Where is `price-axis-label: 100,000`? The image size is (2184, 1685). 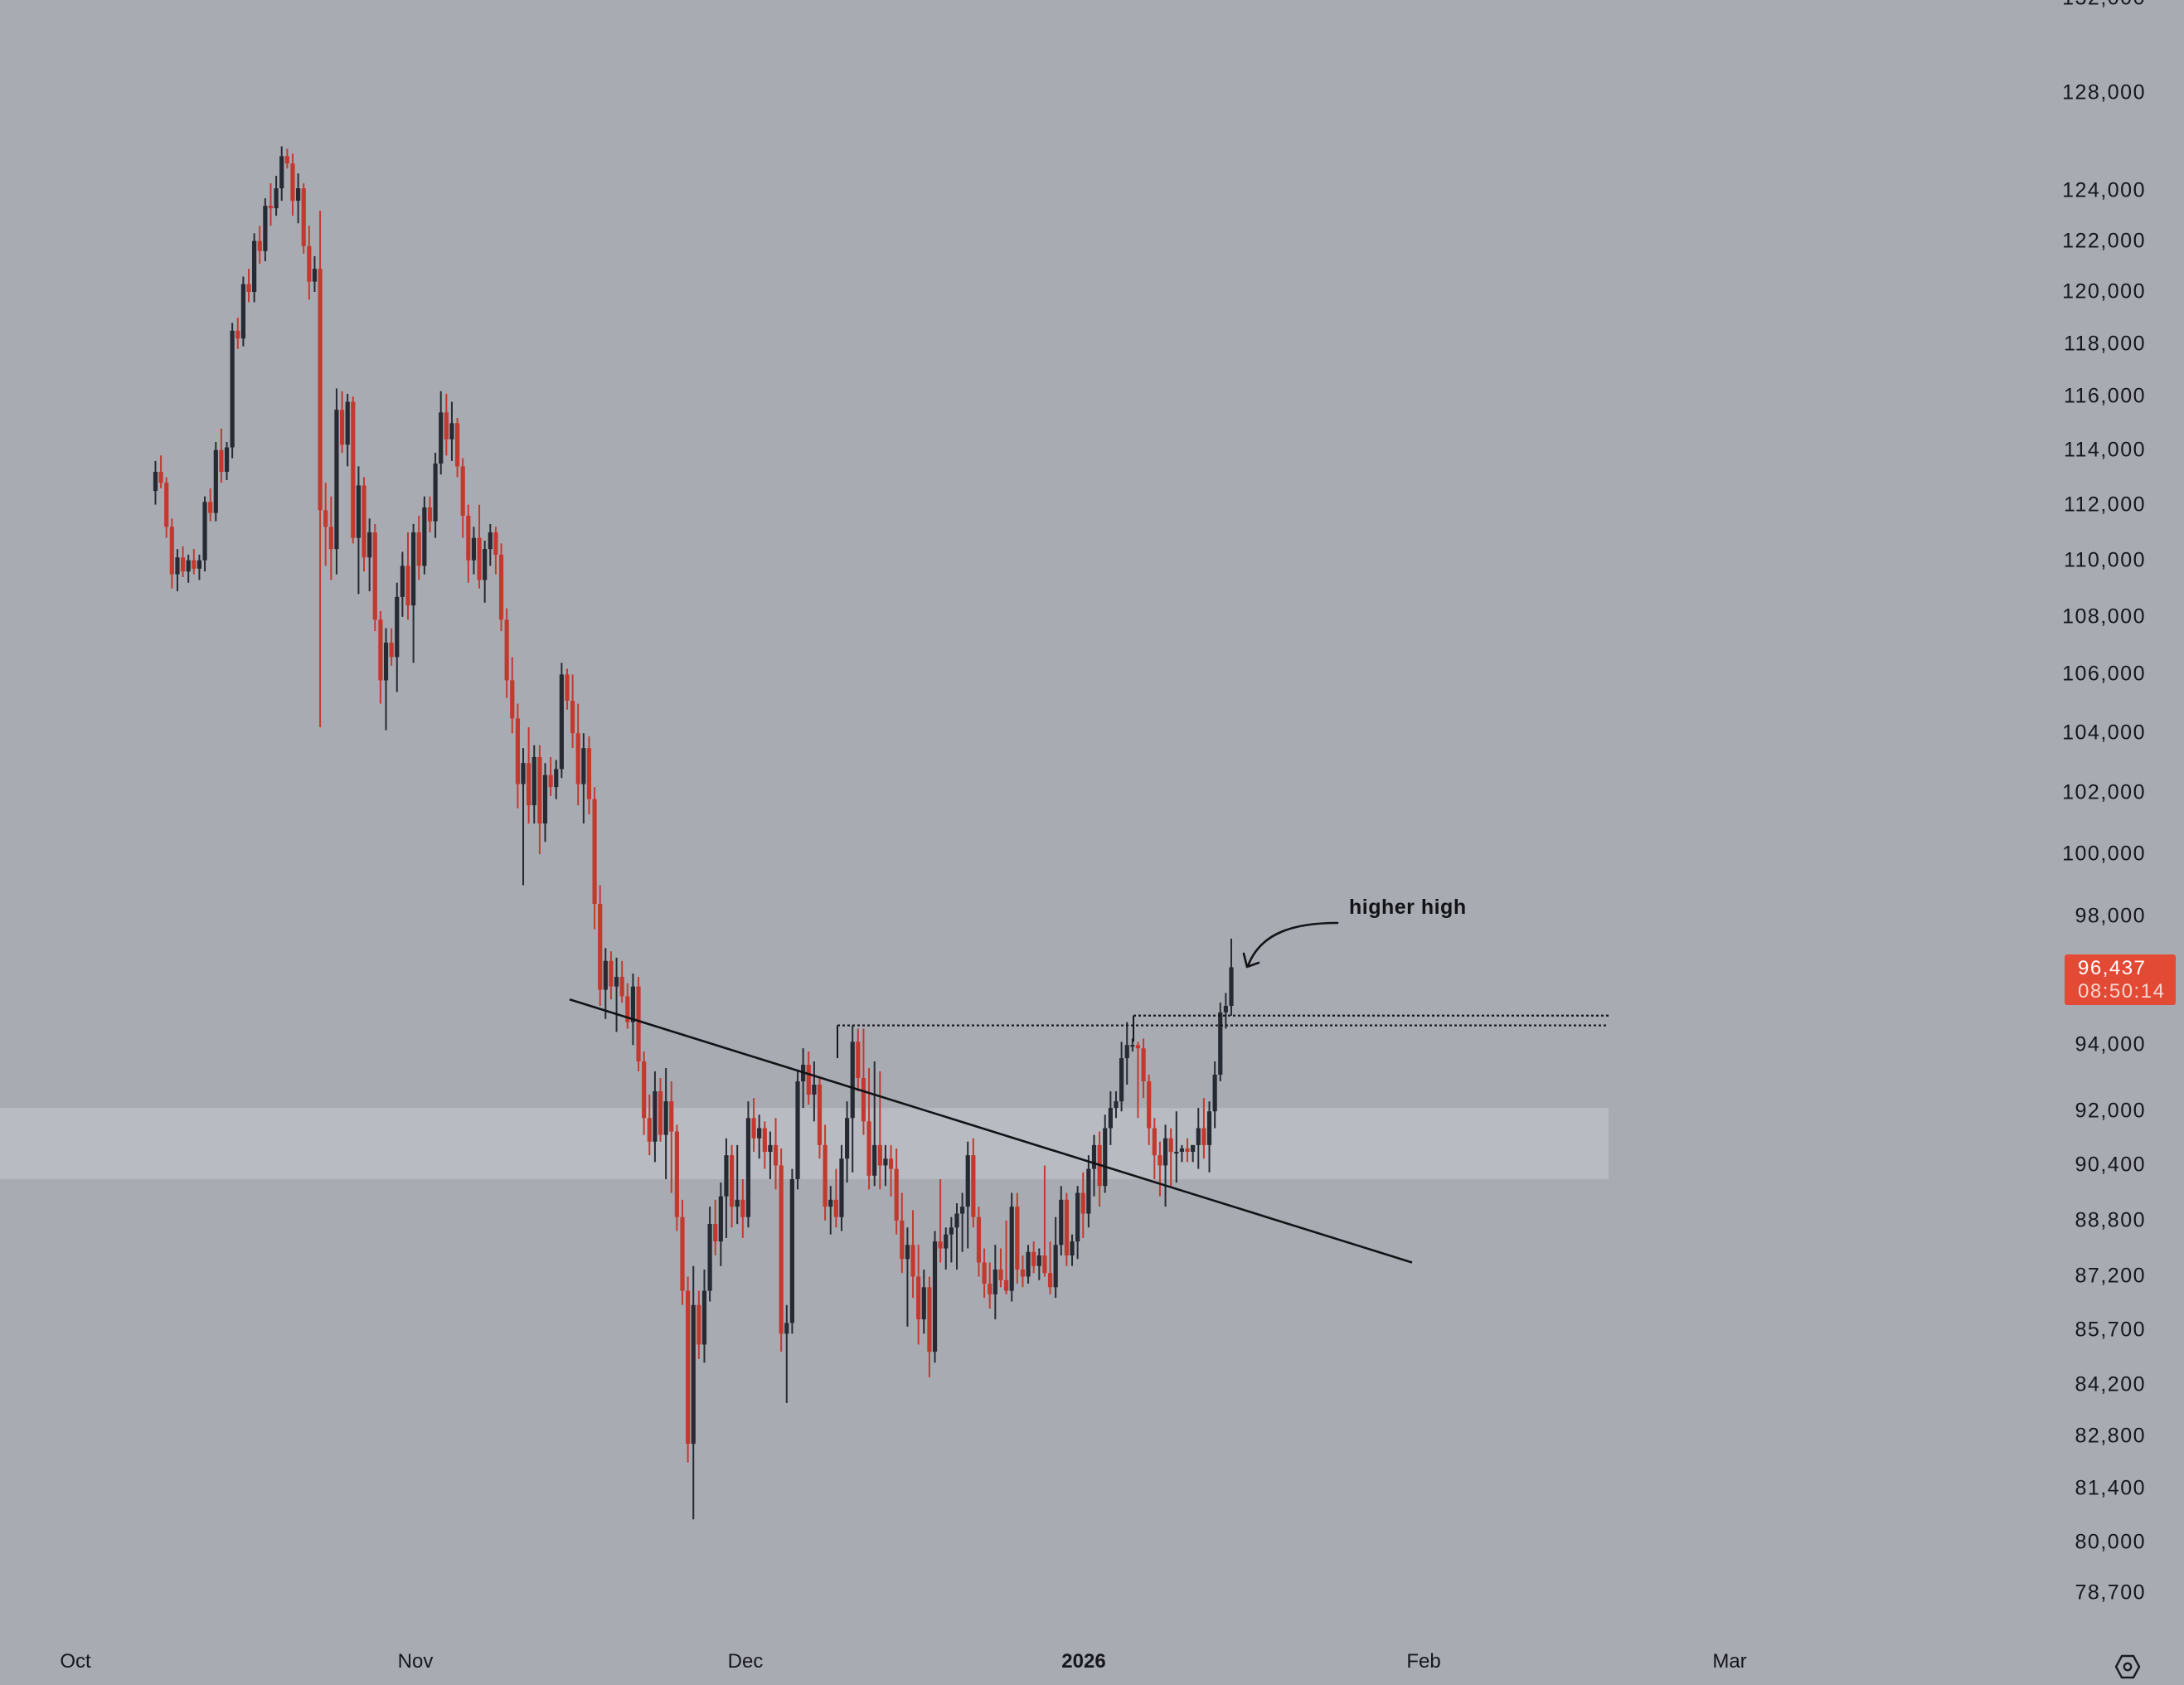 price-axis-label: 100,000 is located at coordinates (2104, 854).